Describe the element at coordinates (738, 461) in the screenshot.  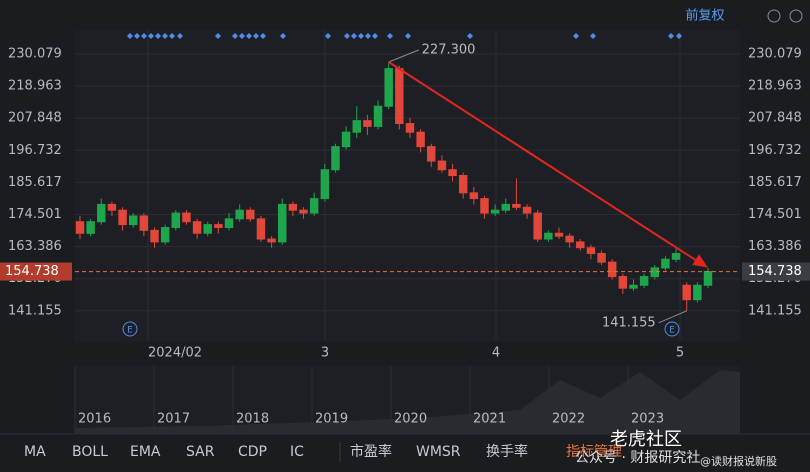
I see `watermark-handle: @读财报说新股` at that location.